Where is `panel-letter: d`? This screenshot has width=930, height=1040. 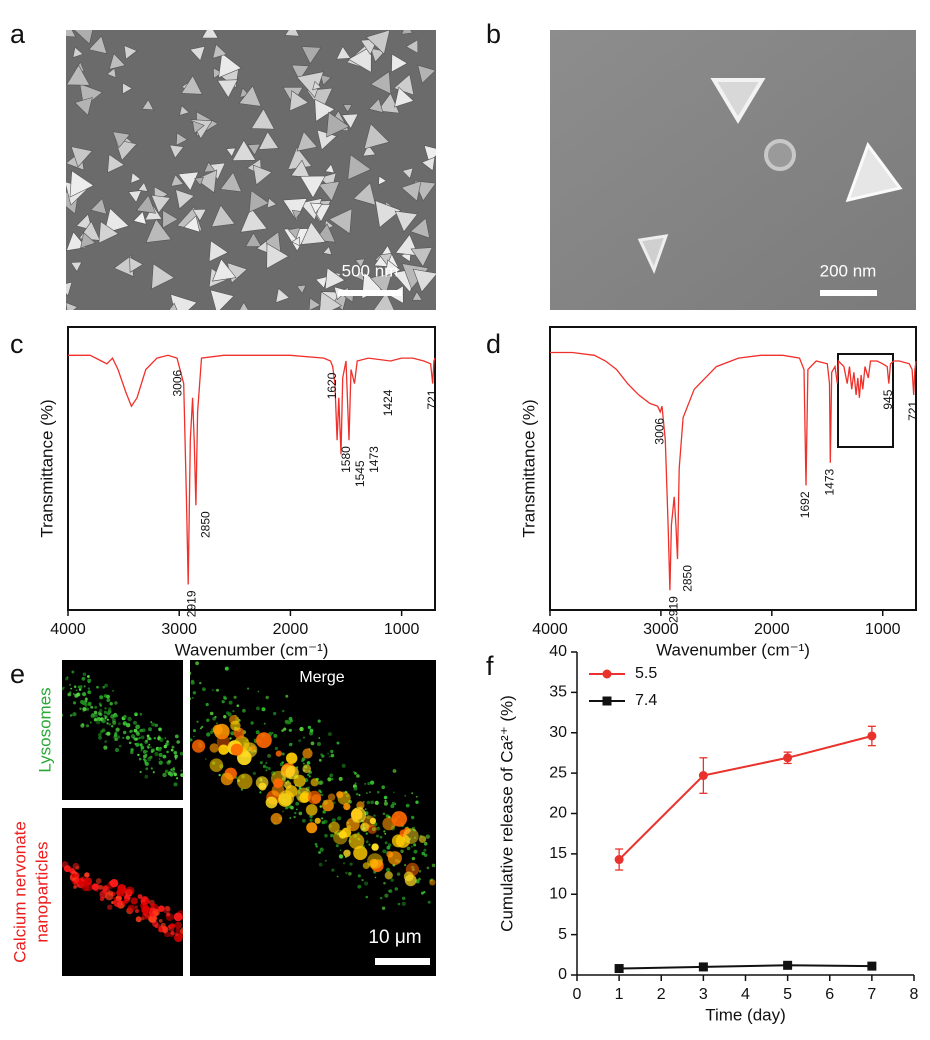
panel-letter: d is located at coordinates (493, 344).